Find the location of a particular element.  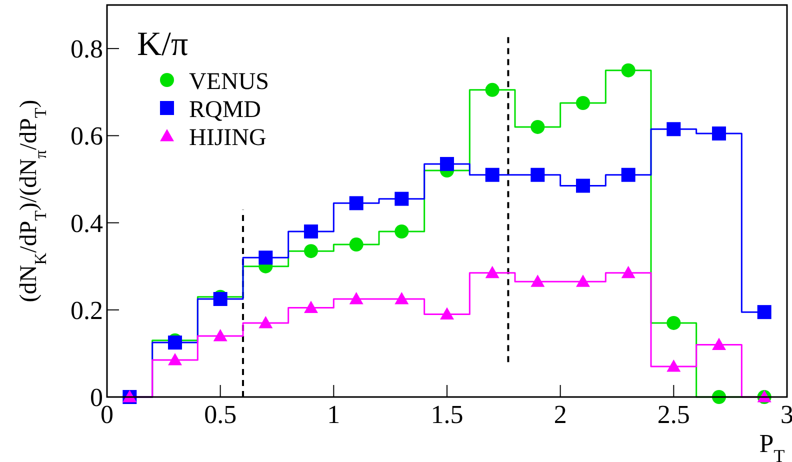

y-tick-label: 0.8 is located at coordinates (86, 49).